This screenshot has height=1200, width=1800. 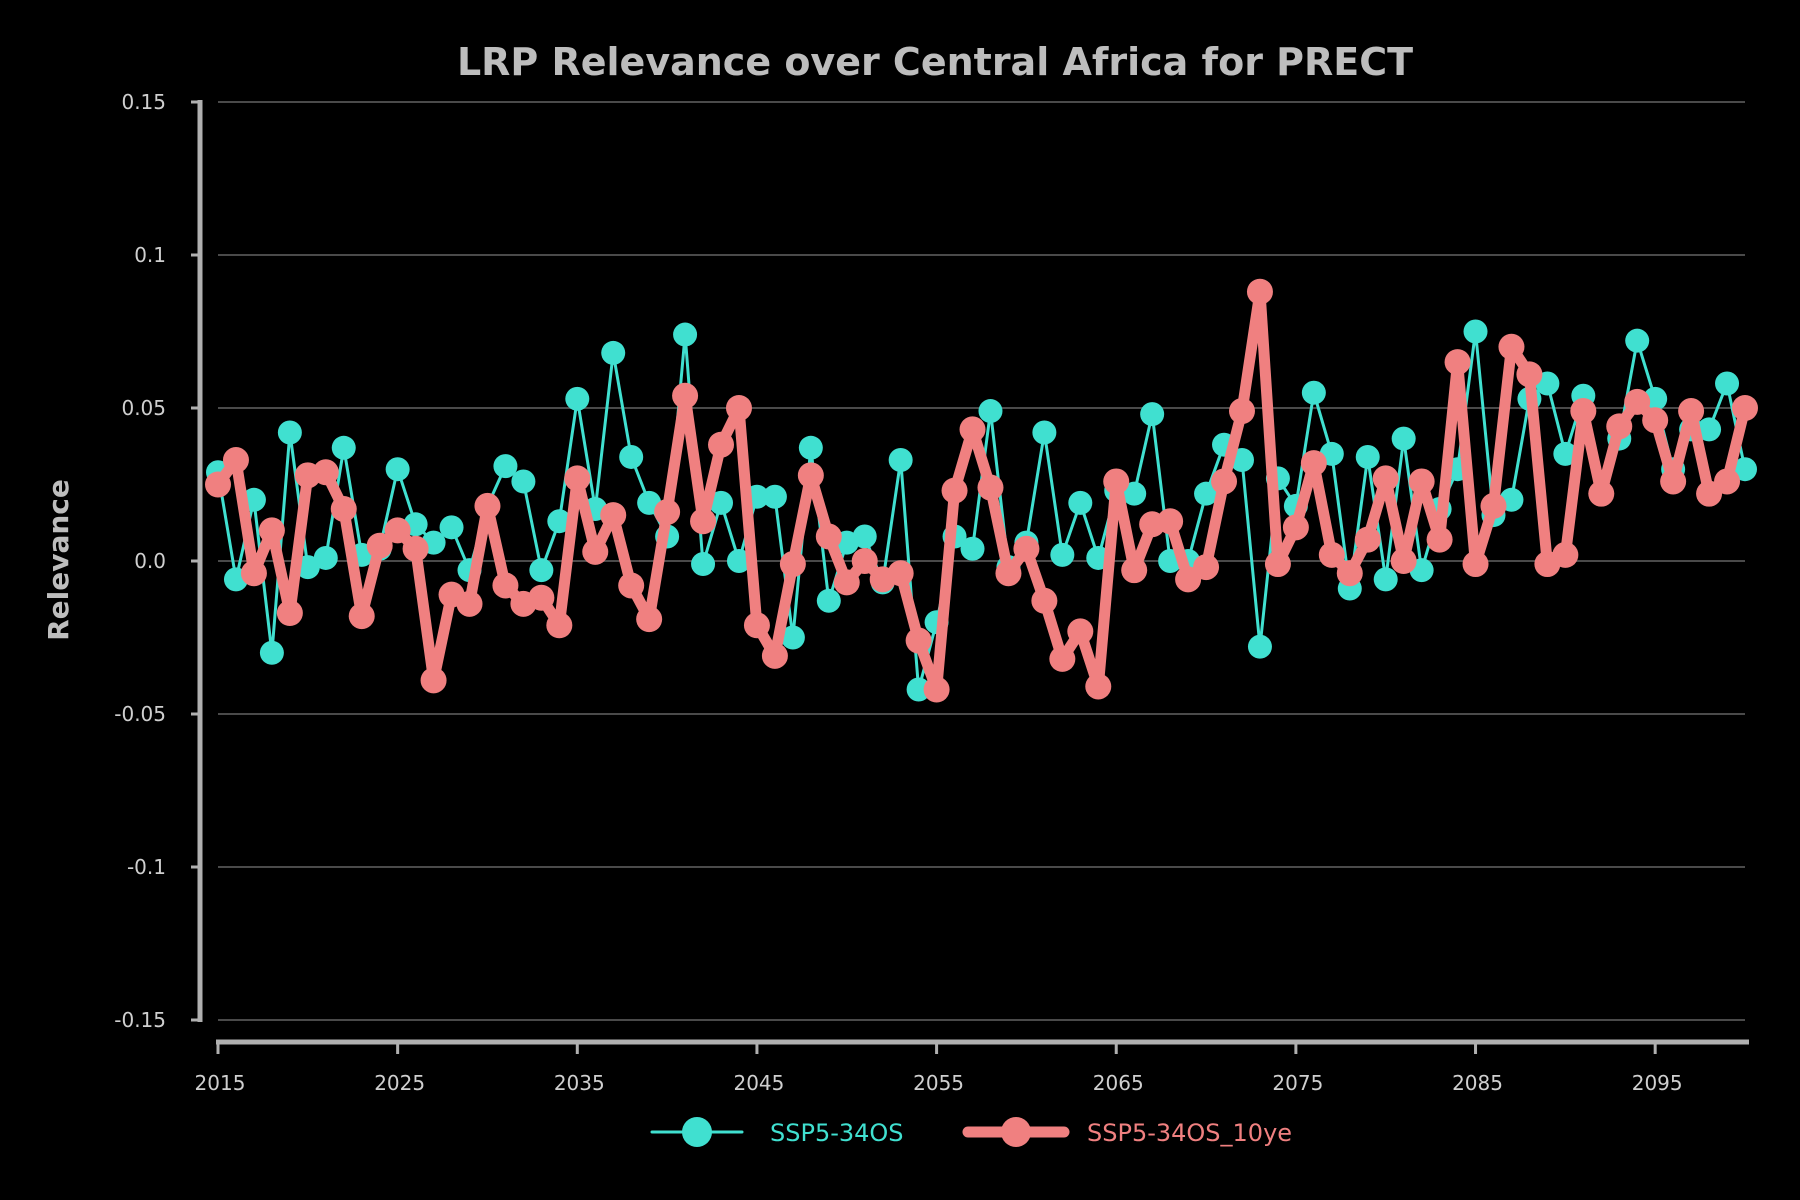 What do you see at coordinates (1297, 1083) in the screenshot?
I see `x-tick-label: 2075` at bounding box center [1297, 1083].